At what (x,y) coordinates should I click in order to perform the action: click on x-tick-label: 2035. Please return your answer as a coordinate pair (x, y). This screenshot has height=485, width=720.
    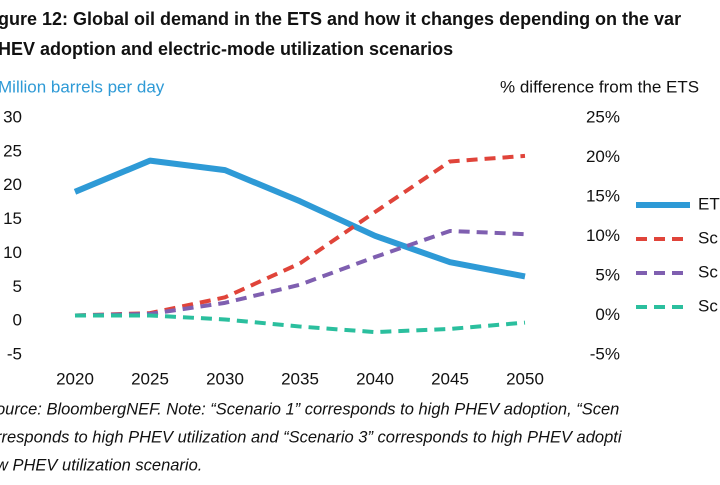
    Looking at the image, I should click on (300, 378).